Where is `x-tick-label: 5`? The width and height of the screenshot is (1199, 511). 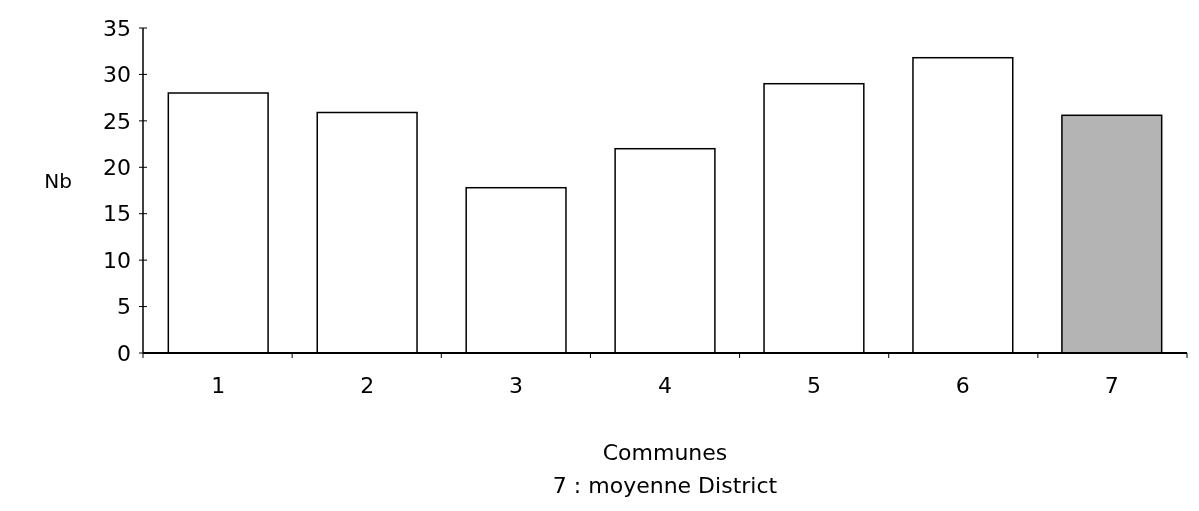 x-tick-label: 5 is located at coordinates (813, 385).